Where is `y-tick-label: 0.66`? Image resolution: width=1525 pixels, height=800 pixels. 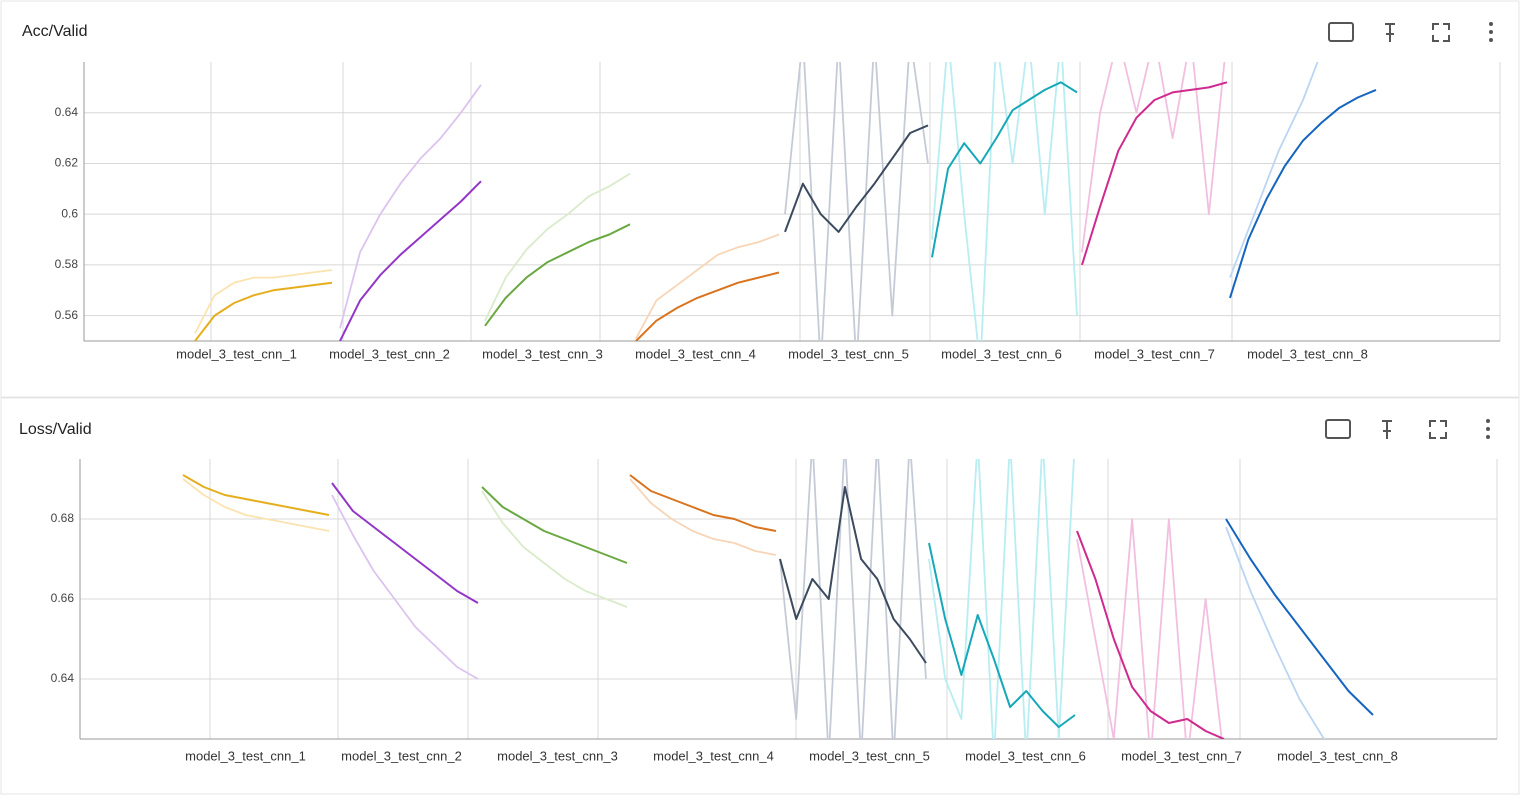
y-tick-label: 0.66 is located at coordinates (63, 598).